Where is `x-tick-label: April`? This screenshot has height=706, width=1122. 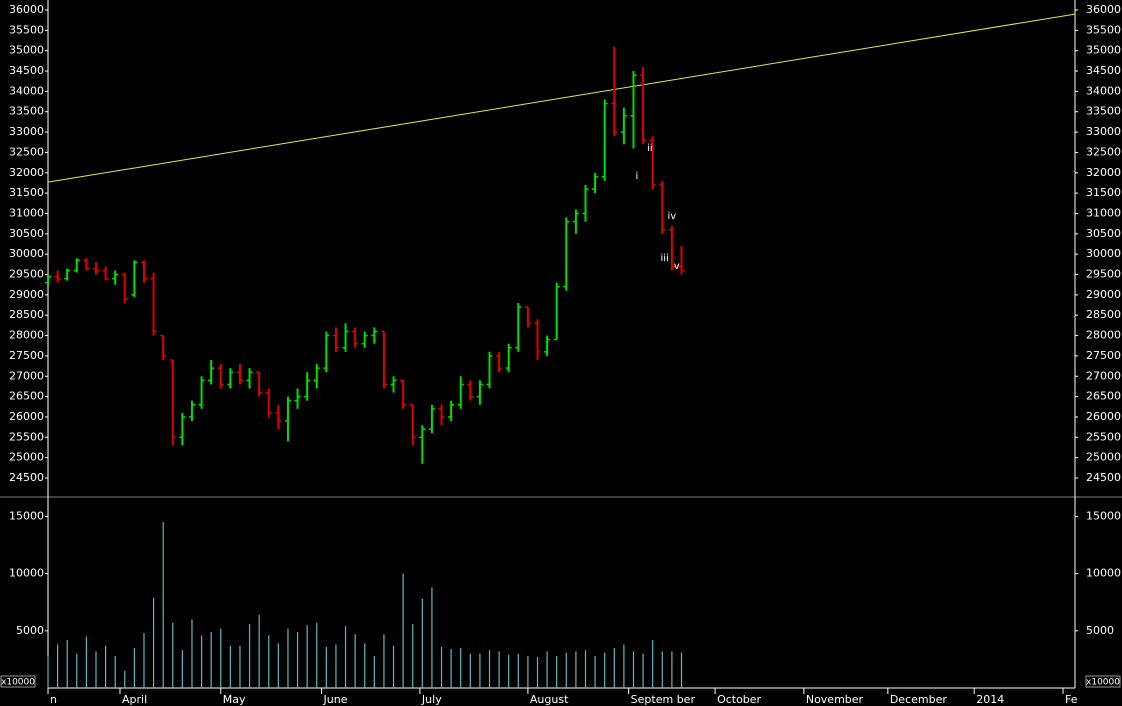 x-tick-label: April is located at coordinates (134, 699).